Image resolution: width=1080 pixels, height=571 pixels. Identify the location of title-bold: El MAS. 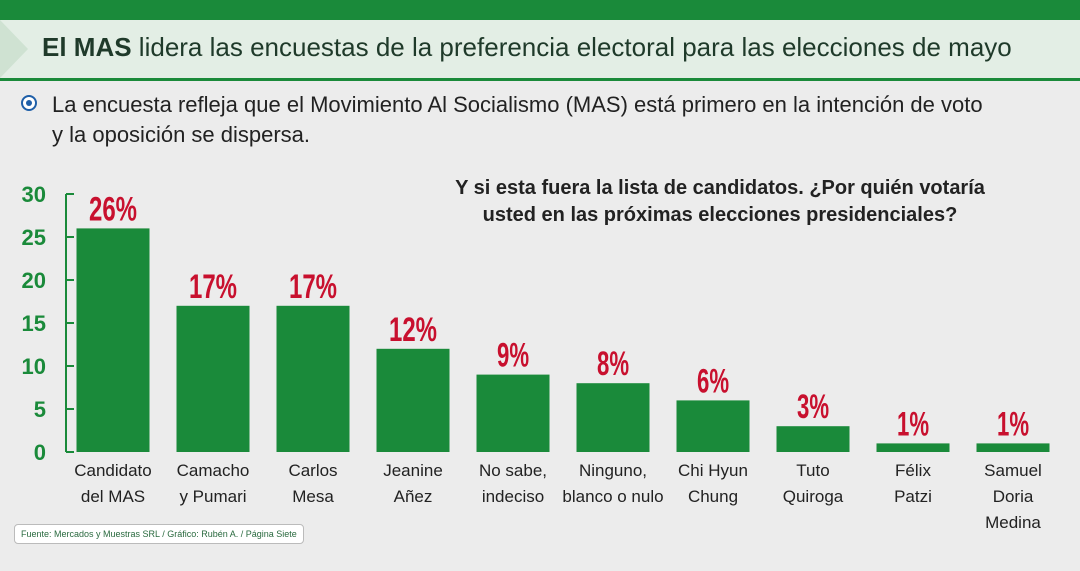
(87, 47).